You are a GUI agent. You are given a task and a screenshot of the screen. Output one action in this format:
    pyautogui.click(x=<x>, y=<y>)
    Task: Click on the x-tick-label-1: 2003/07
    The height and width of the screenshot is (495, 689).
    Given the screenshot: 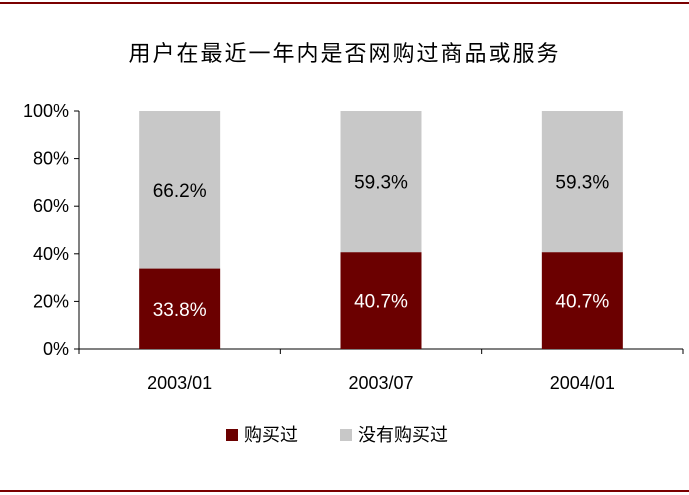 What is the action you would take?
    pyautogui.click(x=380, y=383)
    